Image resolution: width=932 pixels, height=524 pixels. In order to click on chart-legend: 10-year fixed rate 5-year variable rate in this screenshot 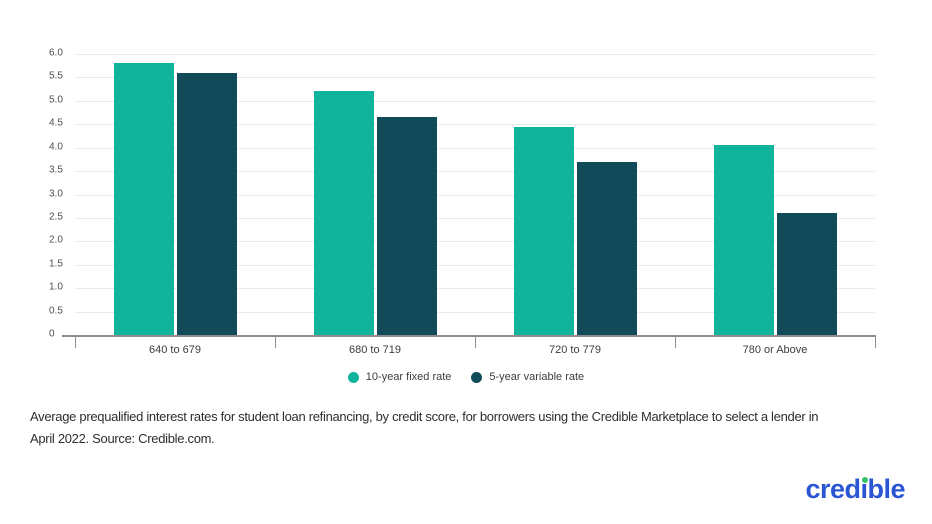, I will do `click(466, 377)`.